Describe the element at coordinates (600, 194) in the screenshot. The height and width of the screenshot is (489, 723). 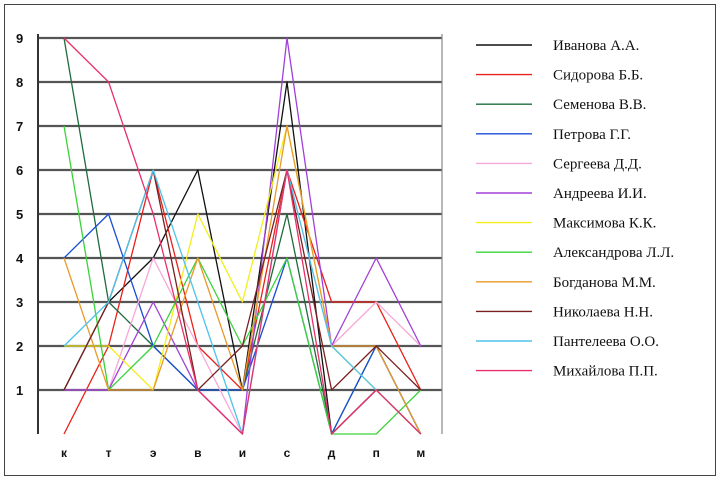
I see `legend-label: Андреева И.И.` at that location.